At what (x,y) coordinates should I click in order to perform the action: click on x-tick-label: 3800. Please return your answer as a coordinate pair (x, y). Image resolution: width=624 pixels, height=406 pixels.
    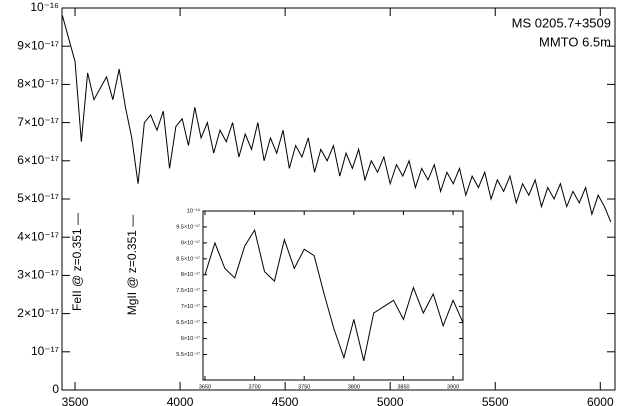
    Looking at the image, I should click on (354, 387).